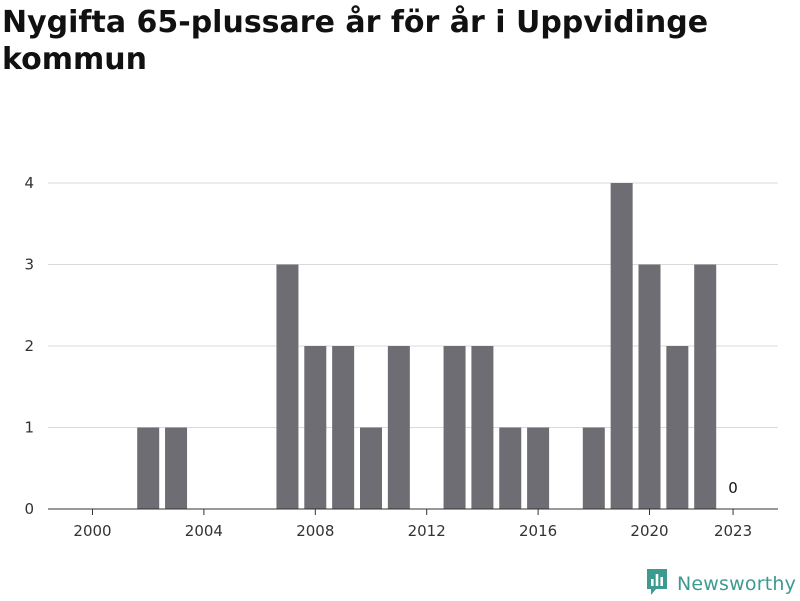 Image resolution: width=800 pixels, height=601 pixels. I want to click on x-tick-label: 2000, so click(92, 531).